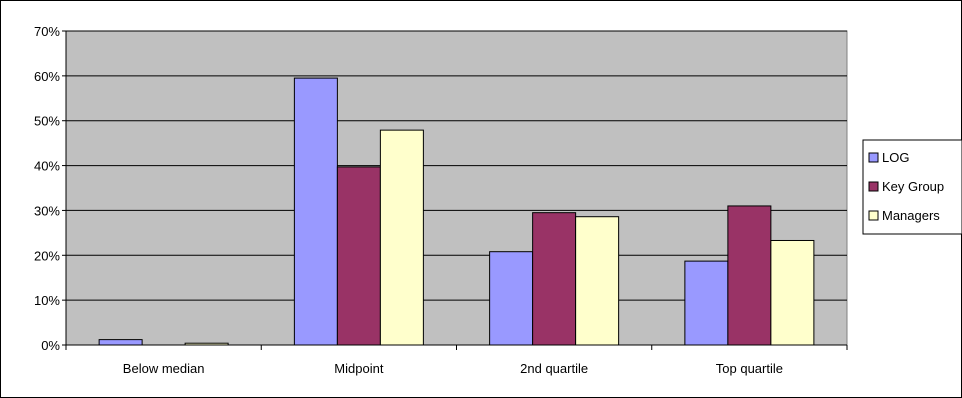 The image size is (962, 398). What do you see at coordinates (47, 210) in the screenshot?
I see `y-tick-label: 30%` at bounding box center [47, 210].